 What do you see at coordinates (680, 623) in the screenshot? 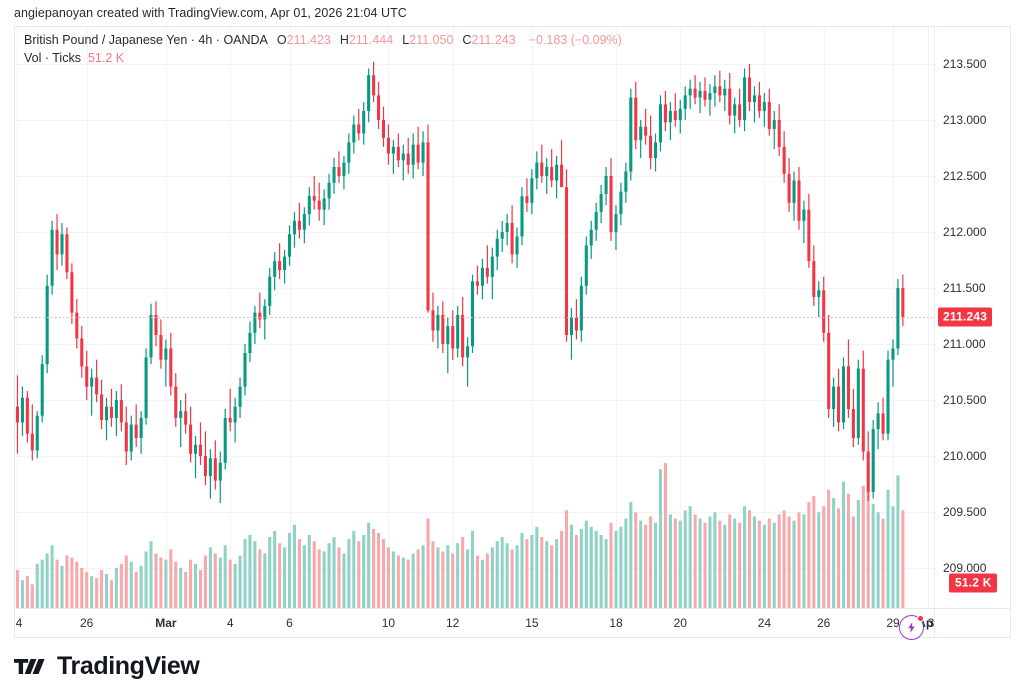
I see `time-tick: 20` at bounding box center [680, 623].